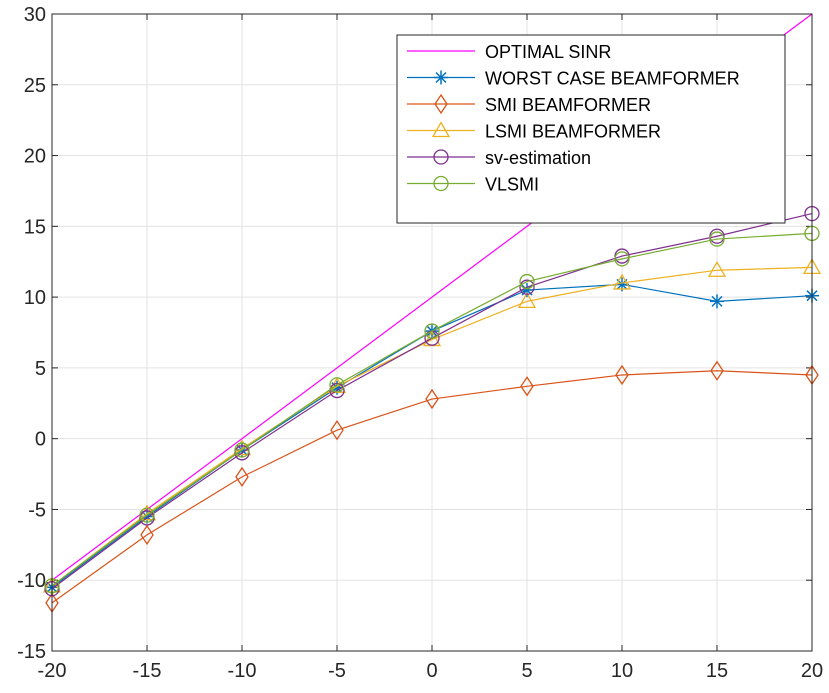 The width and height of the screenshot is (829, 693). I want to click on y-tick-label: -5, so click(37, 510).